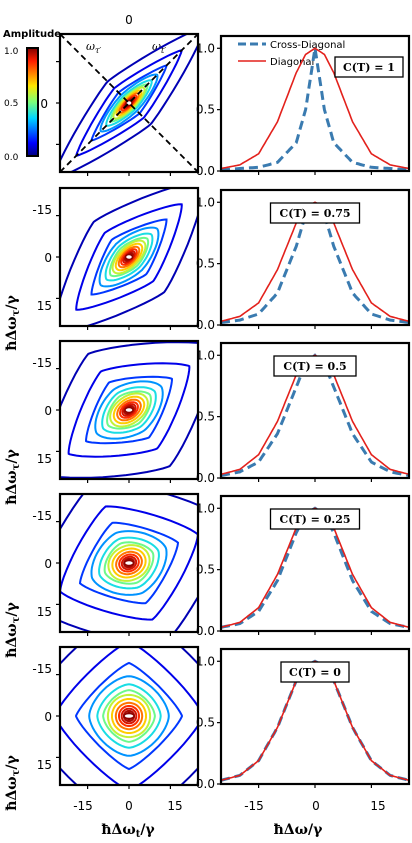 The image size is (412, 843). What do you see at coordinates (128, 831) in the screenshot?
I see `left-xlabel: ħΔωt/γ` at bounding box center [128, 831].